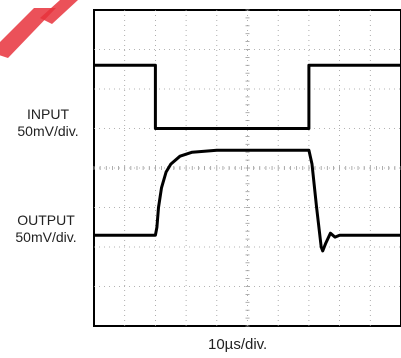 The image size is (401, 358). Describe the element at coordinates (39, 29) in the screenshot. I see `corner-watermark-mark` at that location.